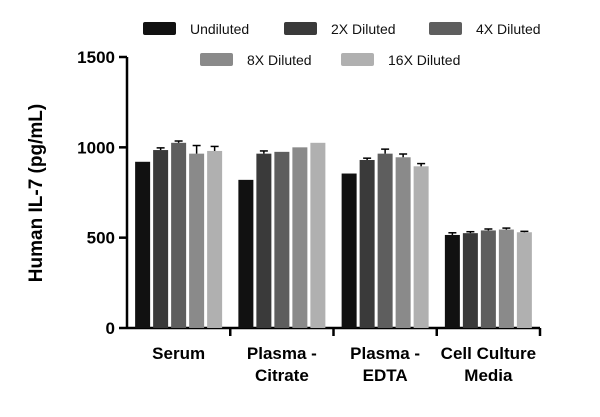  I want to click on legend-label: 8X Diluted, so click(279, 60).